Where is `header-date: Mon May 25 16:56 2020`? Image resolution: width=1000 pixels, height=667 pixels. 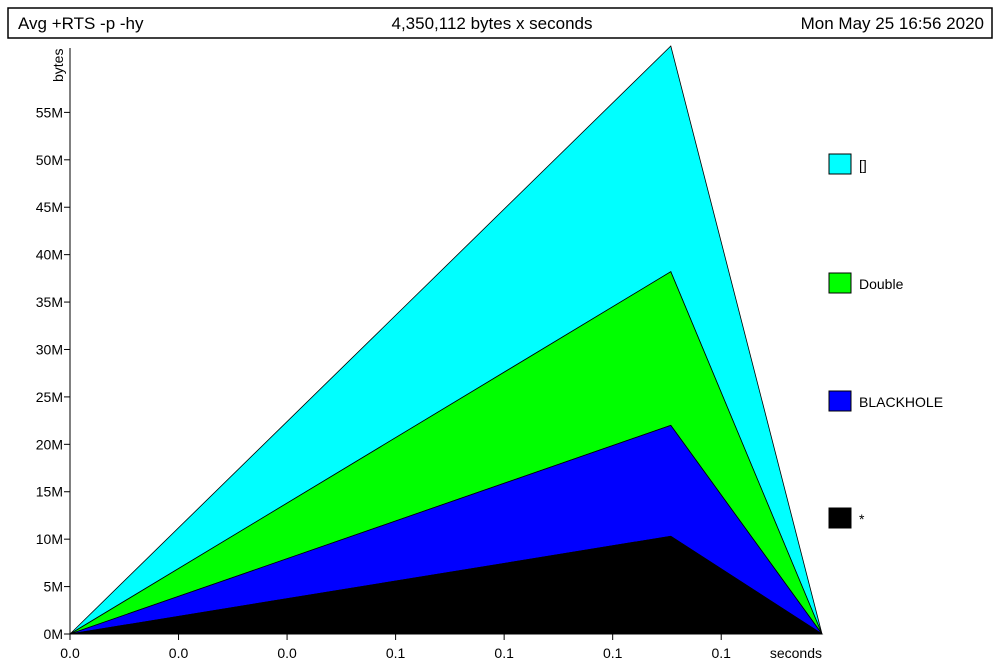
header-date: Mon May 25 16:56 2020 is located at coordinates (892, 23).